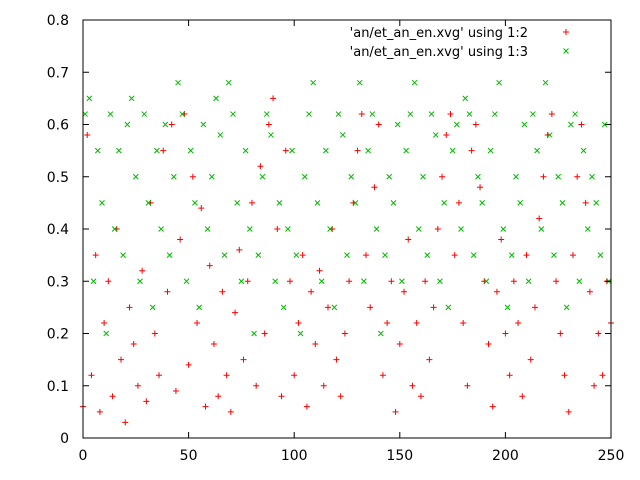 Image resolution: width=640 pixels, height=480 pixels. I want to click on x-tick-label: 150, so click(399, 456).